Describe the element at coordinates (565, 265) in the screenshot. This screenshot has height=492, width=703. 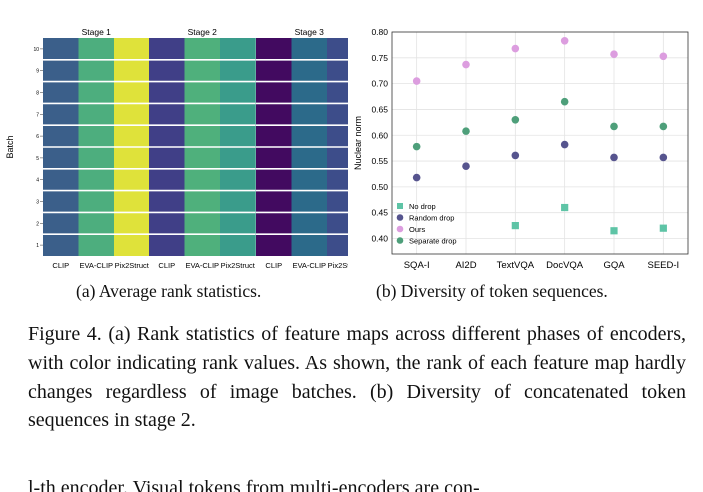
I see `x-tick-label: DocVQA` at that location.